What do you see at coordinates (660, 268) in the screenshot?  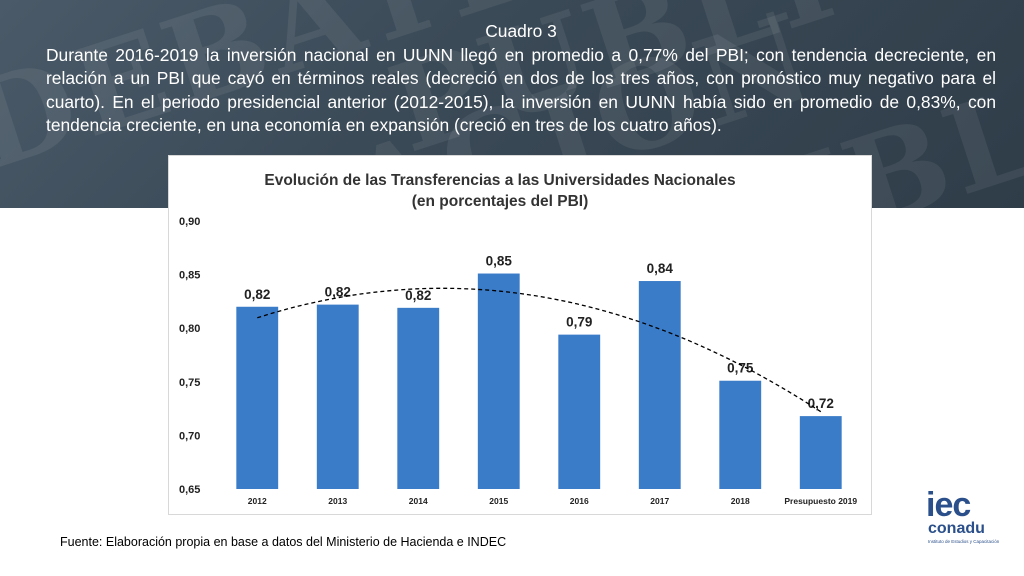 I see `data-label: 0,84` at bounding box center [660, 268].